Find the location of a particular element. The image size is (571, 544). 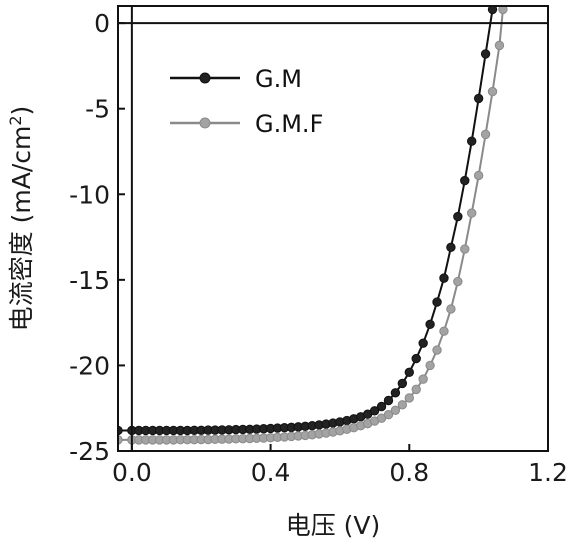

y-axis-title-superscript: 2 is located at coordinates (15, 120).